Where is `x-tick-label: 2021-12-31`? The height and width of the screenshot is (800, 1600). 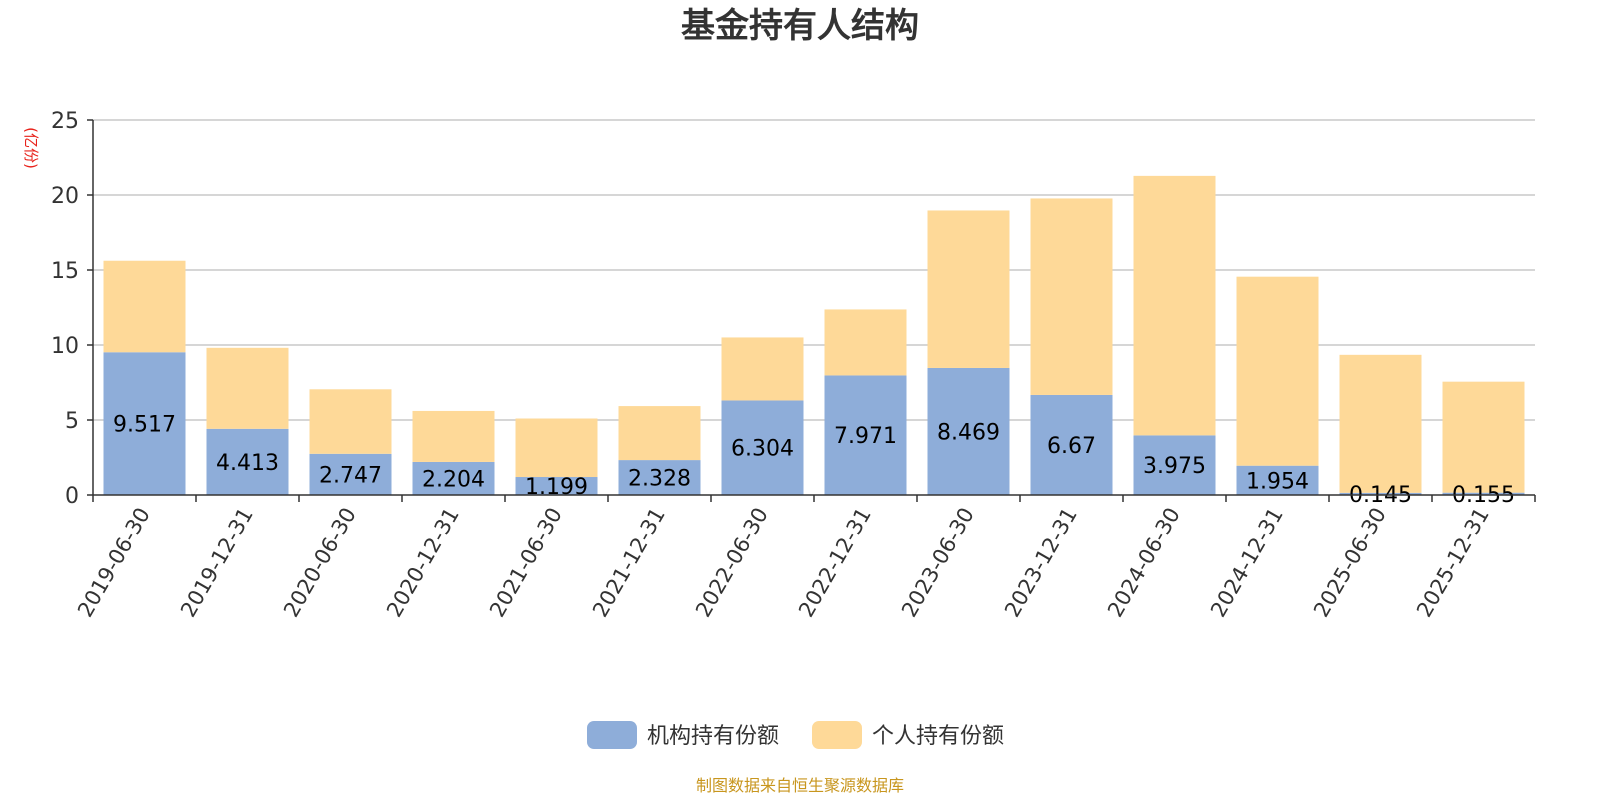
x-tick-label: 2021-12-31 is located at coordinates (629, 563).